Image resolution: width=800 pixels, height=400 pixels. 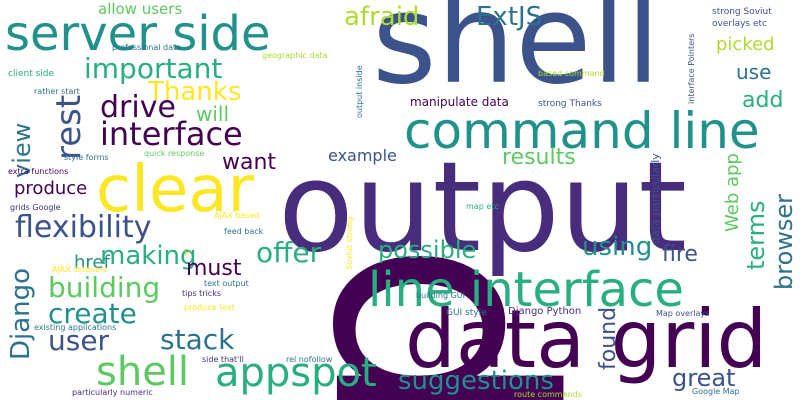 I want to click on word-offer: offer, so click(x=289, y=252).